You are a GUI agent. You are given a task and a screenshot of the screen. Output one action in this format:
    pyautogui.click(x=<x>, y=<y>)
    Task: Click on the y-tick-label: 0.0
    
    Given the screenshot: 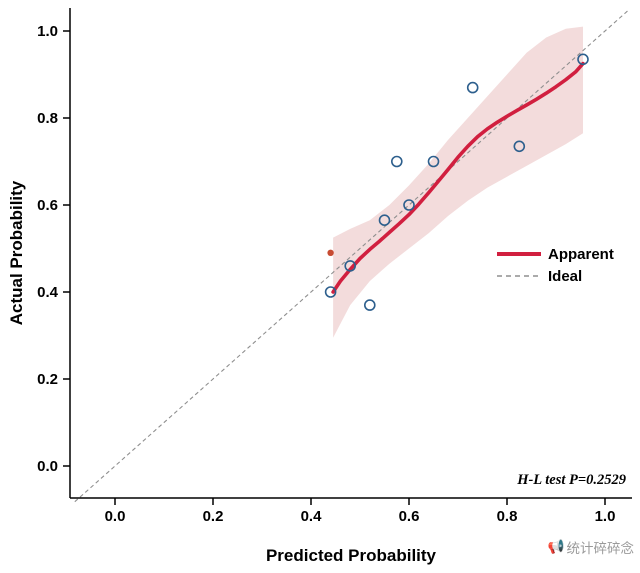 What is the action you would take?
    pyautogui.click(x=47, y=466)
    